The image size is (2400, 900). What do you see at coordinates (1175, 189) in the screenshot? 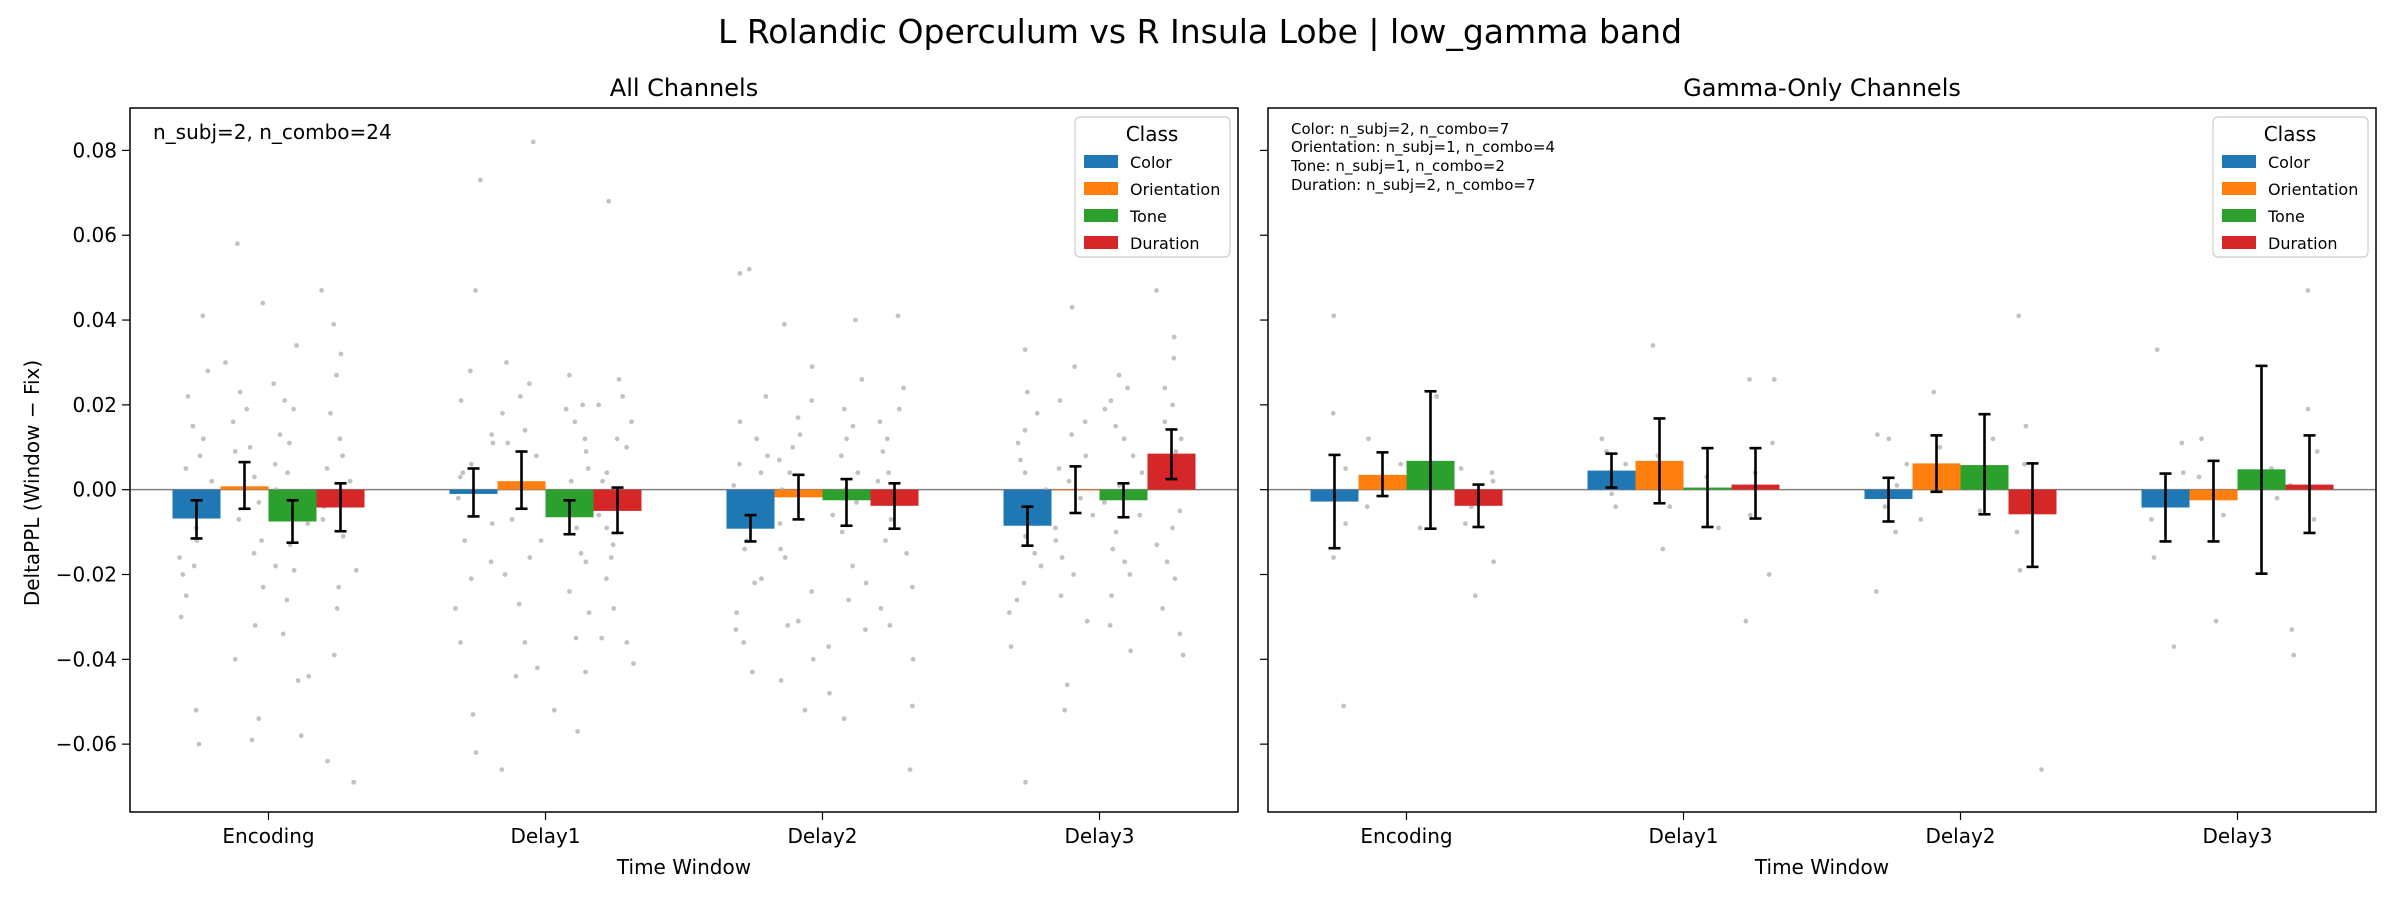
I see `legend-label: Orientation` at bounding box center [1175, 189].